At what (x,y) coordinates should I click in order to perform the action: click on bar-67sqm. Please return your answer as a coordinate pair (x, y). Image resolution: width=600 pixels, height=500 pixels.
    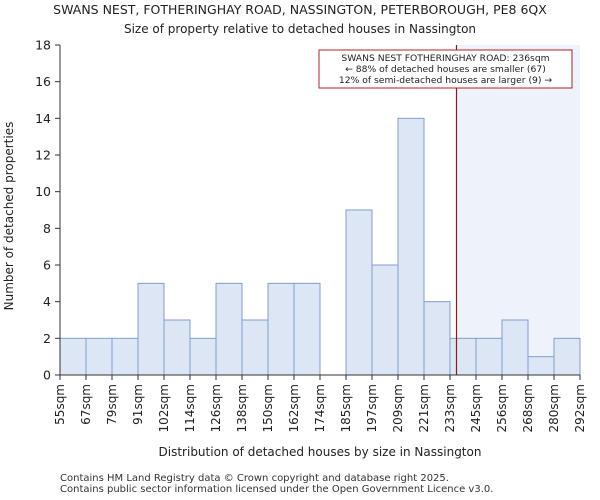
    Looking at the image, I should click on (99, 356).